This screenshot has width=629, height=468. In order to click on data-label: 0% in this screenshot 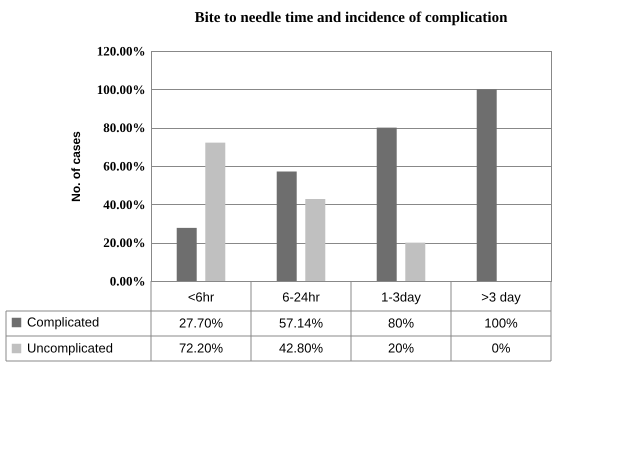, I will do `click(501, 348)`.